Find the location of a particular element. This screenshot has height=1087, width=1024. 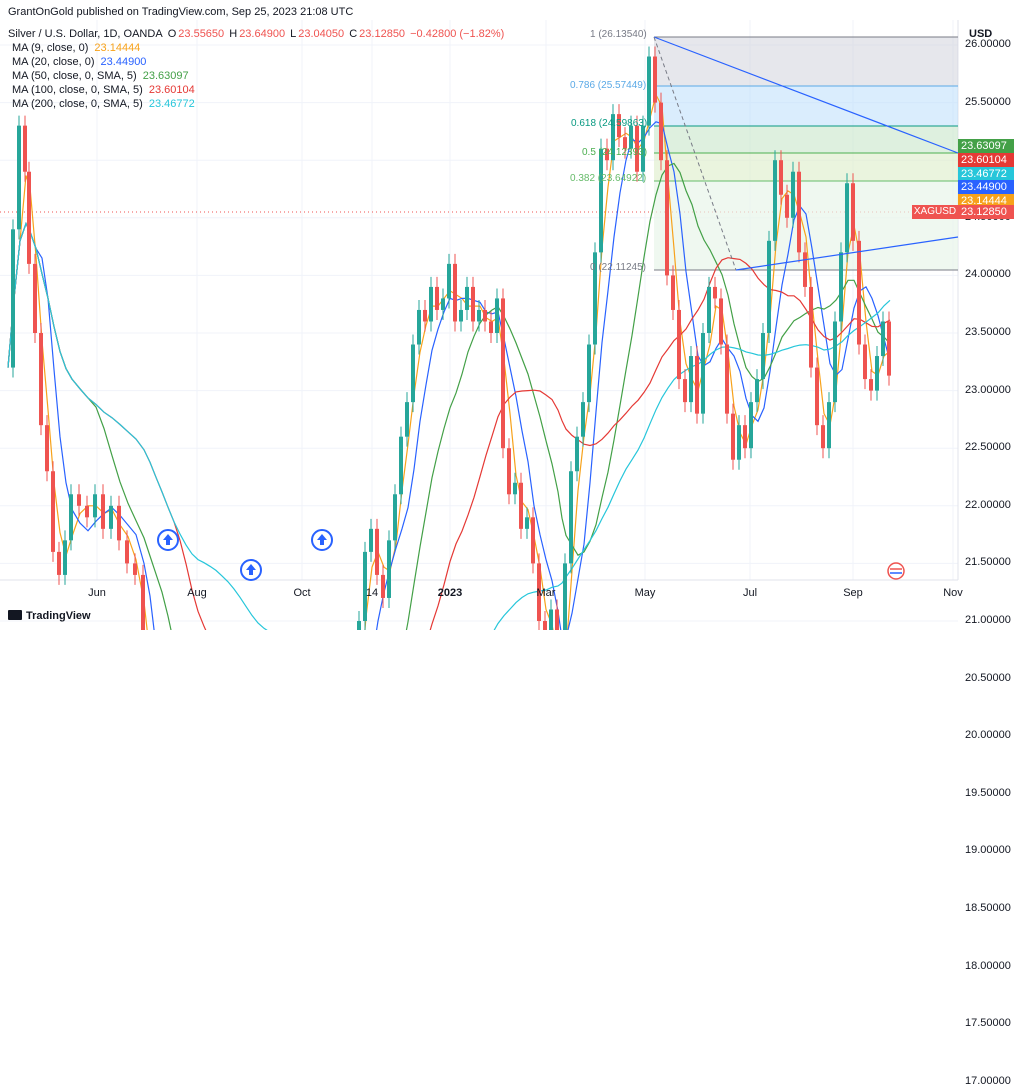

indicator-value: 23.14444 is located at coordinates (117, 48).